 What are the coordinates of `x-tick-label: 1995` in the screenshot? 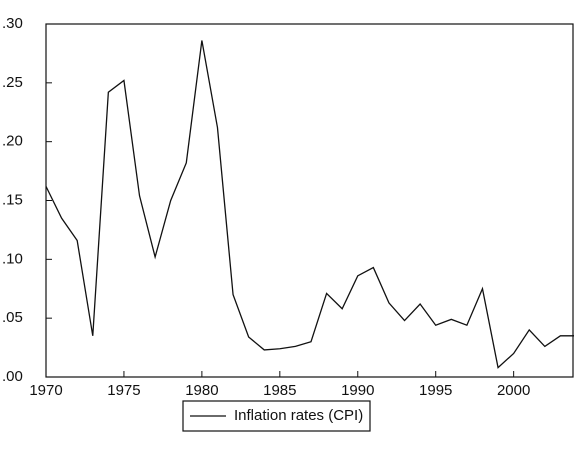 It's located at (435, 390).